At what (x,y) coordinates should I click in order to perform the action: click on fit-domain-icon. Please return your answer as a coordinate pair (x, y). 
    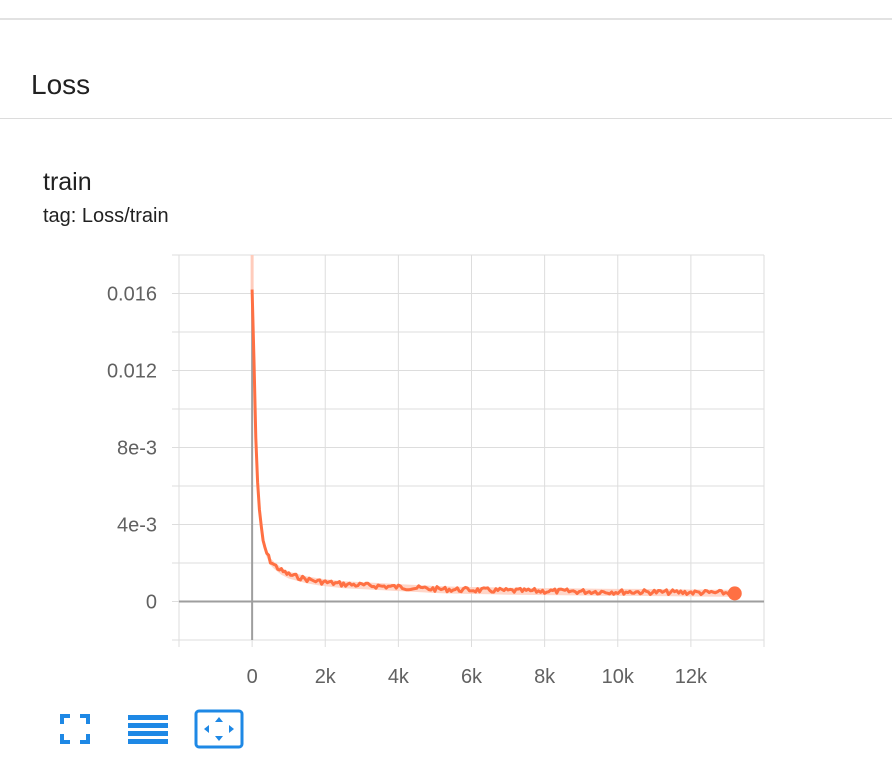
    Looking at the image, I should click on (219, 729).